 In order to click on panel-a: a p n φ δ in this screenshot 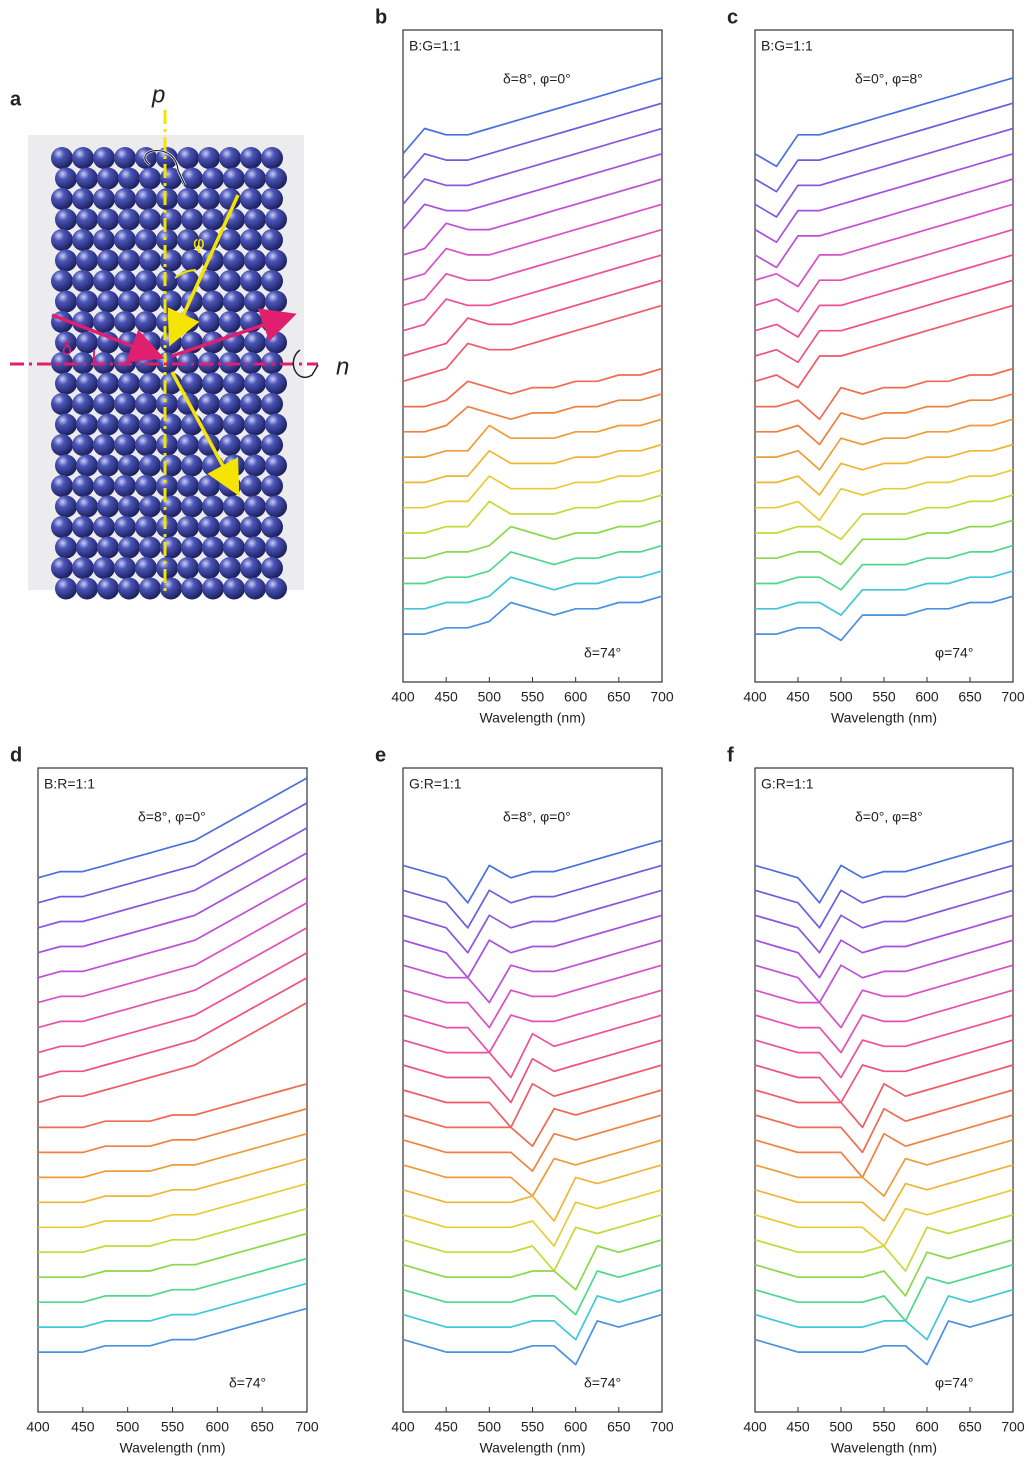, I will do `click(179, 340)`.